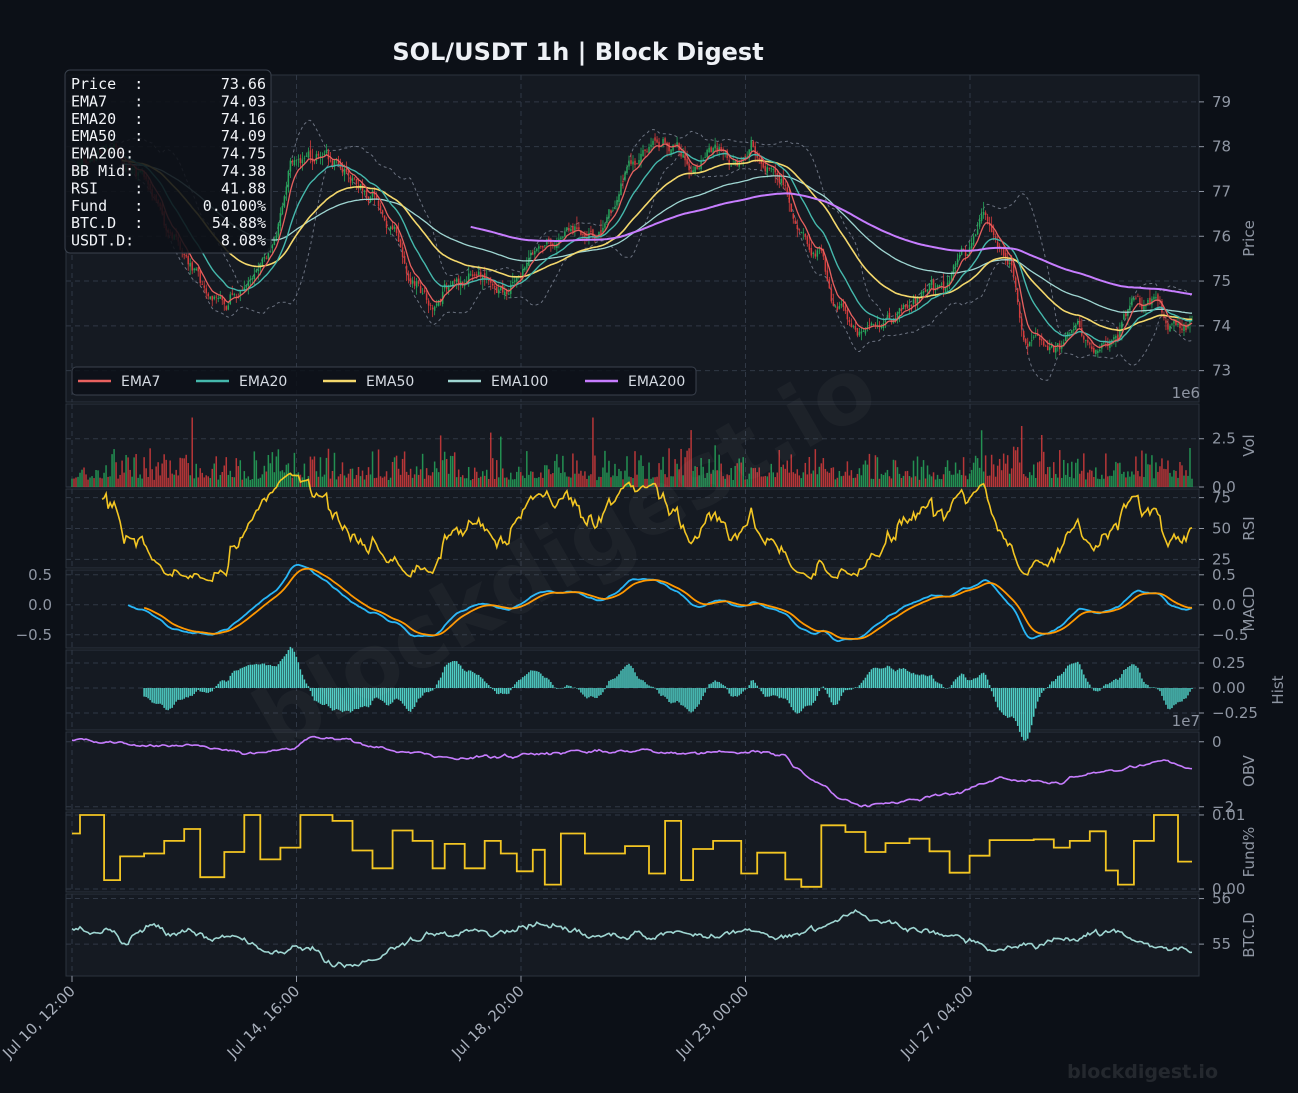  Describe the element at coordinates (656, 245) in the screenshot. I see `ema50-line` at that location.